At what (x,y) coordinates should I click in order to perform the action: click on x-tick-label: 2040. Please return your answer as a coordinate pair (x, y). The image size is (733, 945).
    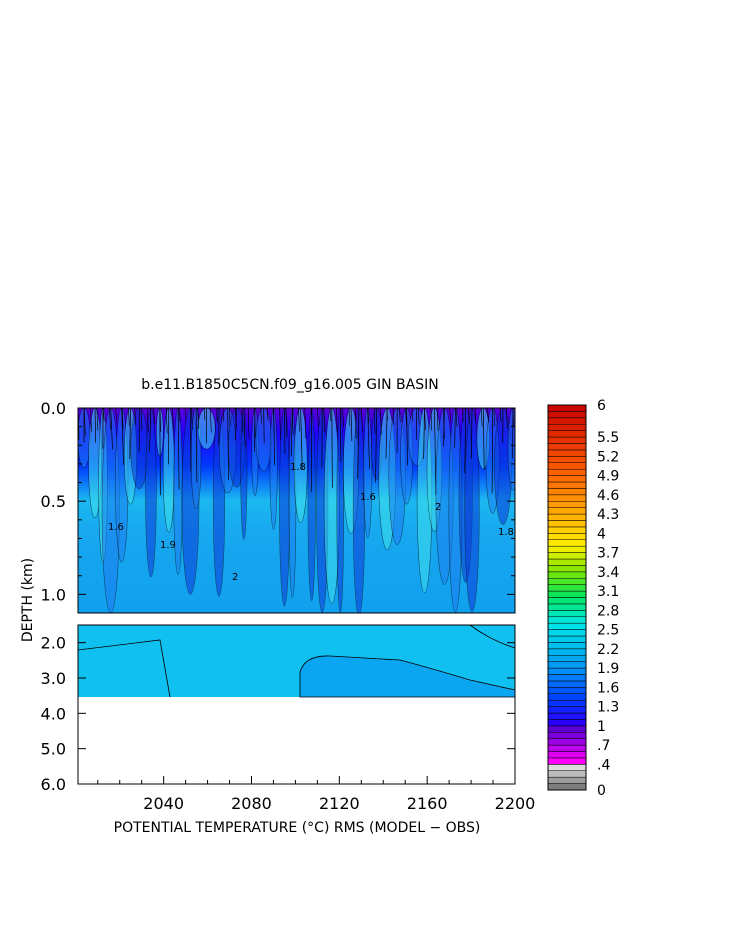
    Looking at the image, I should click on (163, 803).